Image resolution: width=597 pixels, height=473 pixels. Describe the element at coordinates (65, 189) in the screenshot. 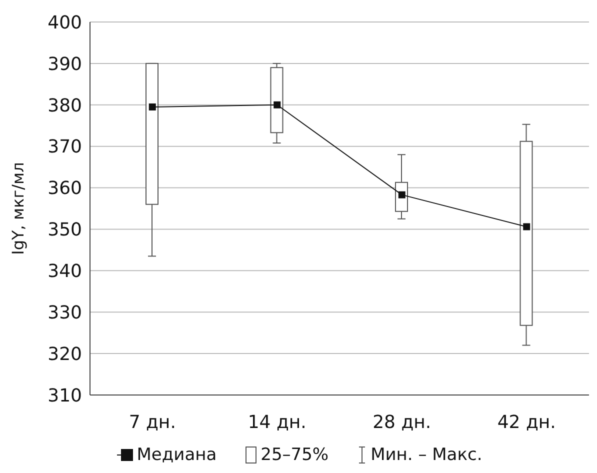

I see `y-tick-label: 360` at that location.